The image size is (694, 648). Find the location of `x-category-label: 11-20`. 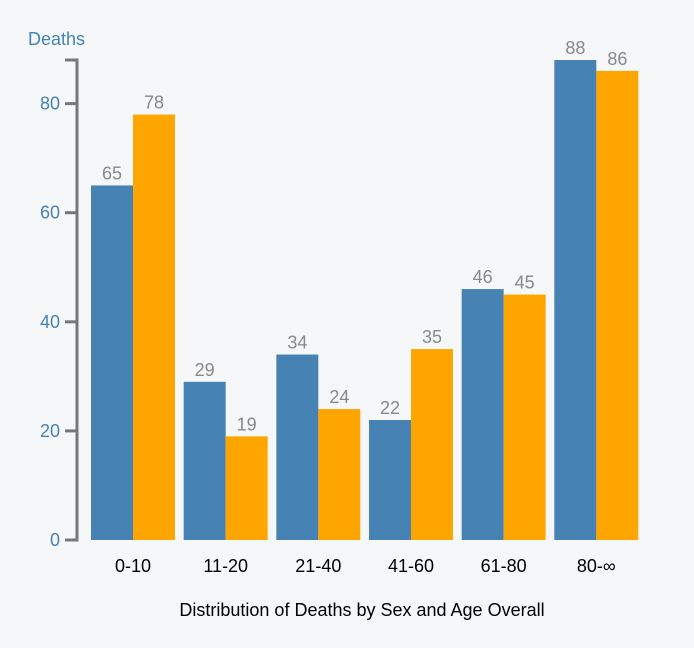

x-category-label: 11-20 is located at coordinates (225, 566).